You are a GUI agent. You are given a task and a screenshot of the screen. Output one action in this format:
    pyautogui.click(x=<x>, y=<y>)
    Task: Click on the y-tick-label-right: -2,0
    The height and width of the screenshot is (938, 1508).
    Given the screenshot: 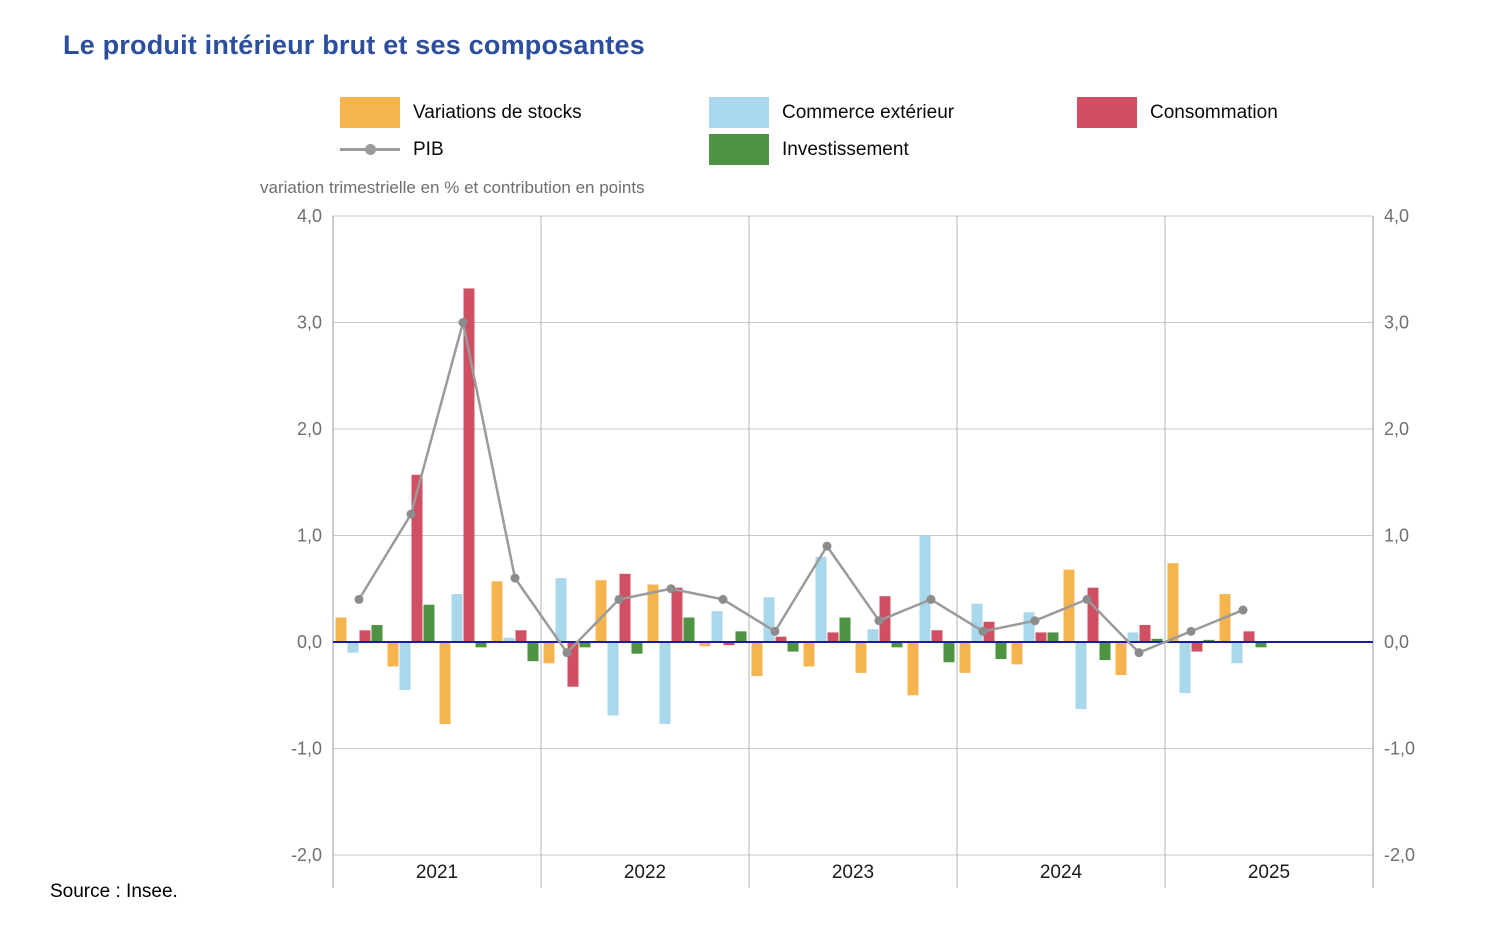 What is the action you would take?
    pyautogui.click(x=1399, y=855)
    